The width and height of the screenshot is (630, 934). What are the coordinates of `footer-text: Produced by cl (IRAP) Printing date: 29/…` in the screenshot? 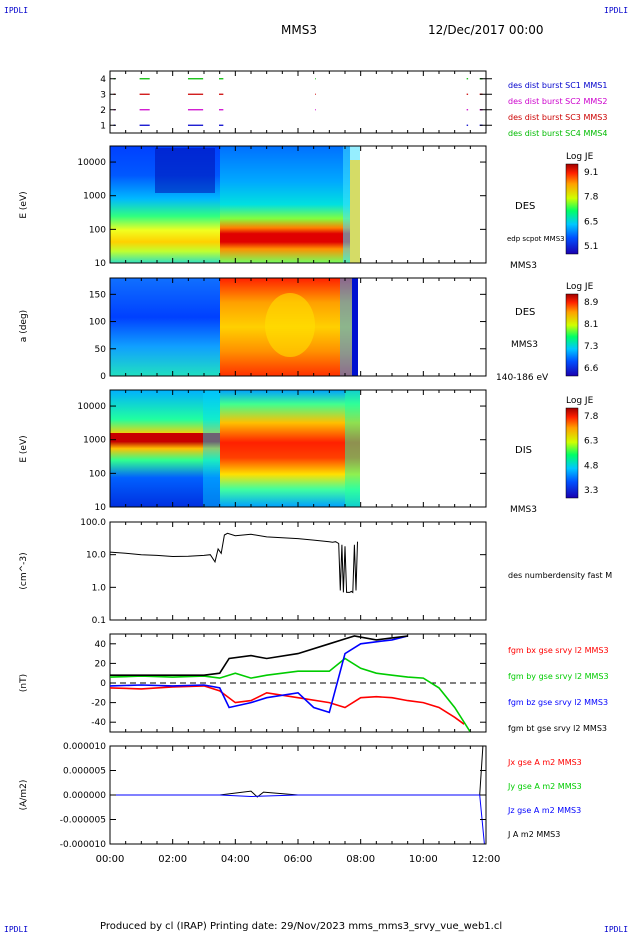 It's located at (301, 926).